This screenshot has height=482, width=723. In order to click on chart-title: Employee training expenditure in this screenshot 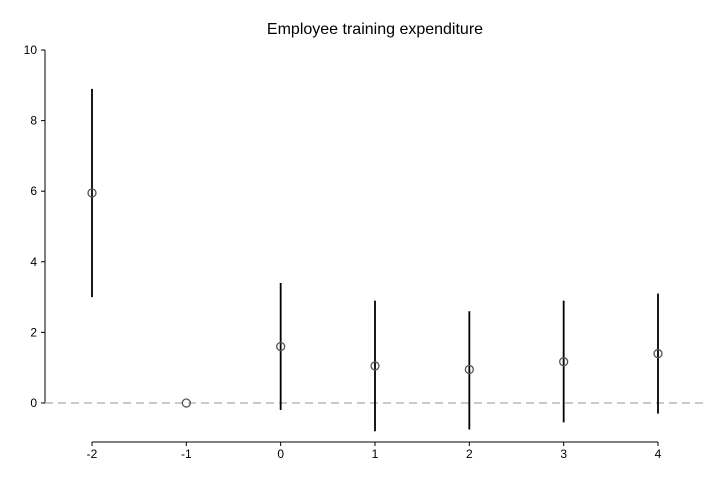, I will do `click(375, 29)`.